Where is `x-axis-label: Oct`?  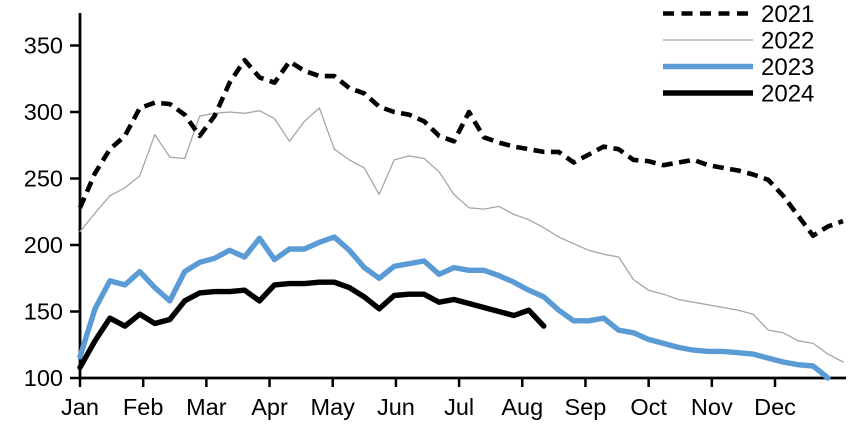 x-axis-label: Oct is located at coordinates (648, 407).